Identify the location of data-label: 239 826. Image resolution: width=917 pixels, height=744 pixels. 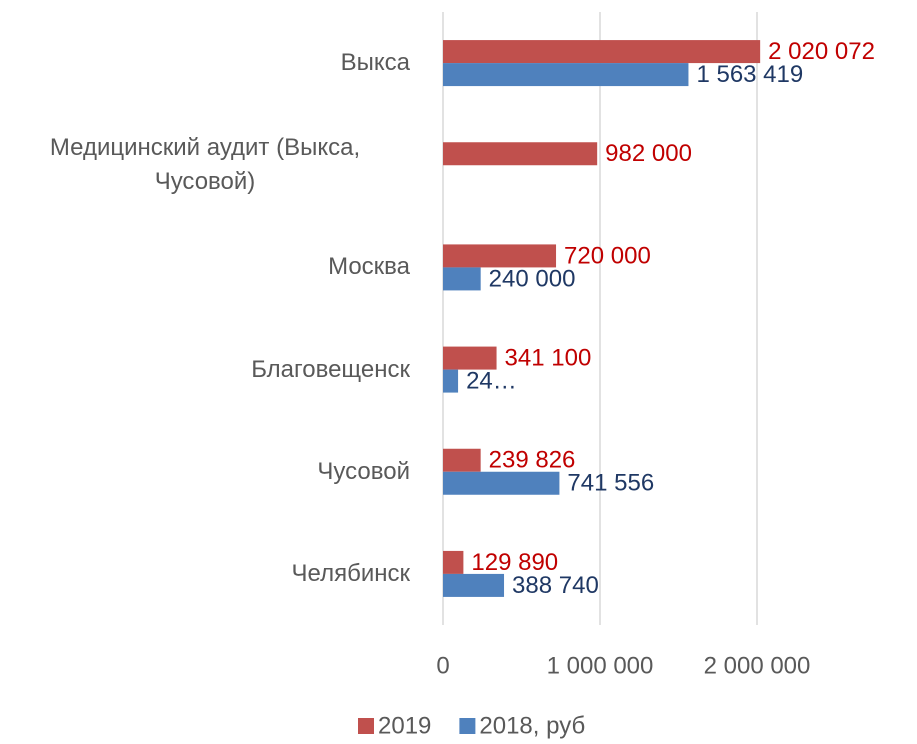
(532, 460).